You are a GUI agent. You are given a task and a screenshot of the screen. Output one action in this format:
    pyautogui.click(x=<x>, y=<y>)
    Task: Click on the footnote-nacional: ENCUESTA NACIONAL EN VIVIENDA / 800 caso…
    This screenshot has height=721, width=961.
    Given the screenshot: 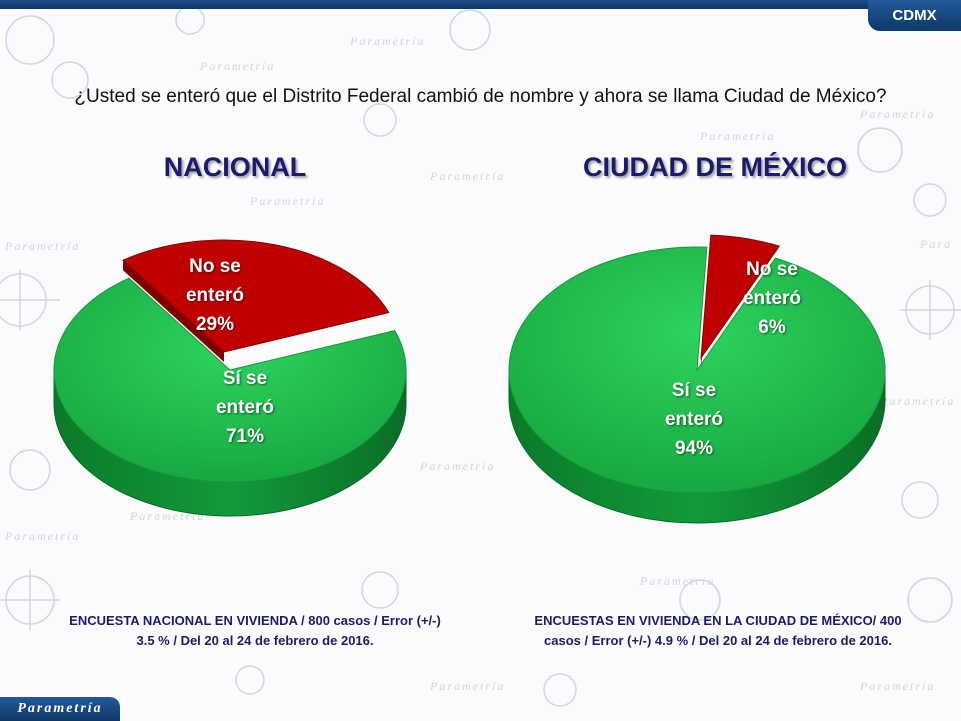 What is the action you would take?
    pyautogui.click(x=255, y=631)
    